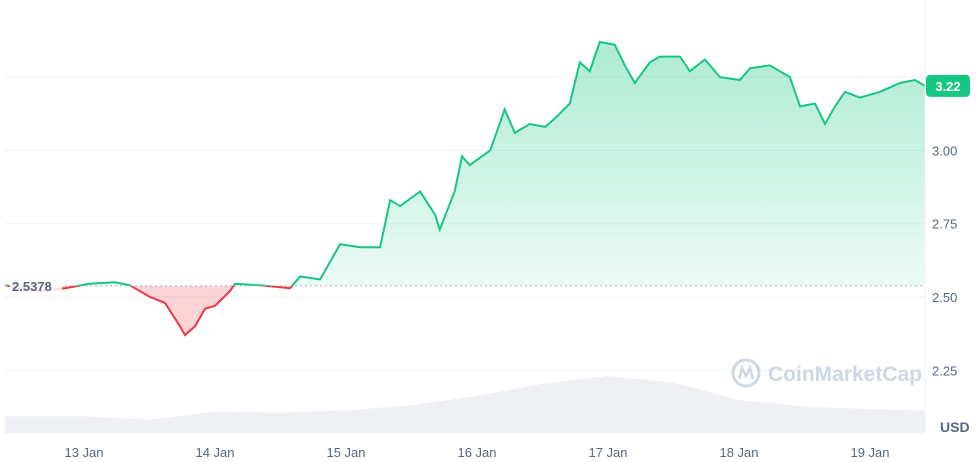 The width and height of the screenshot is (978, 462). I want to click on coinmarketcap-logo-icon, so click(746, 373).